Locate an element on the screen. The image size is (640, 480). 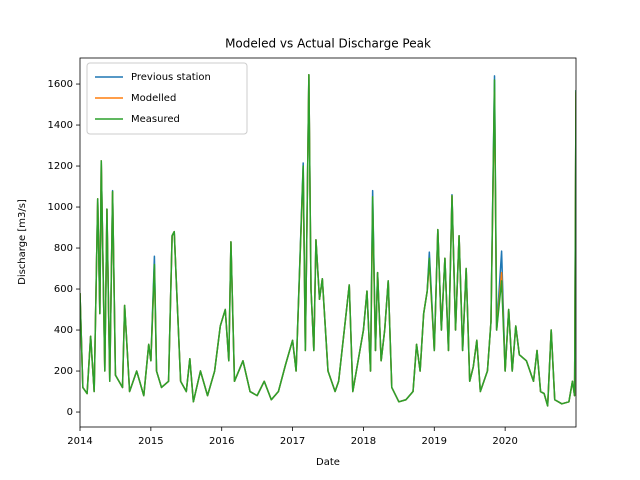
y-tick-label: 1400 is located at coordinates (60, 125).